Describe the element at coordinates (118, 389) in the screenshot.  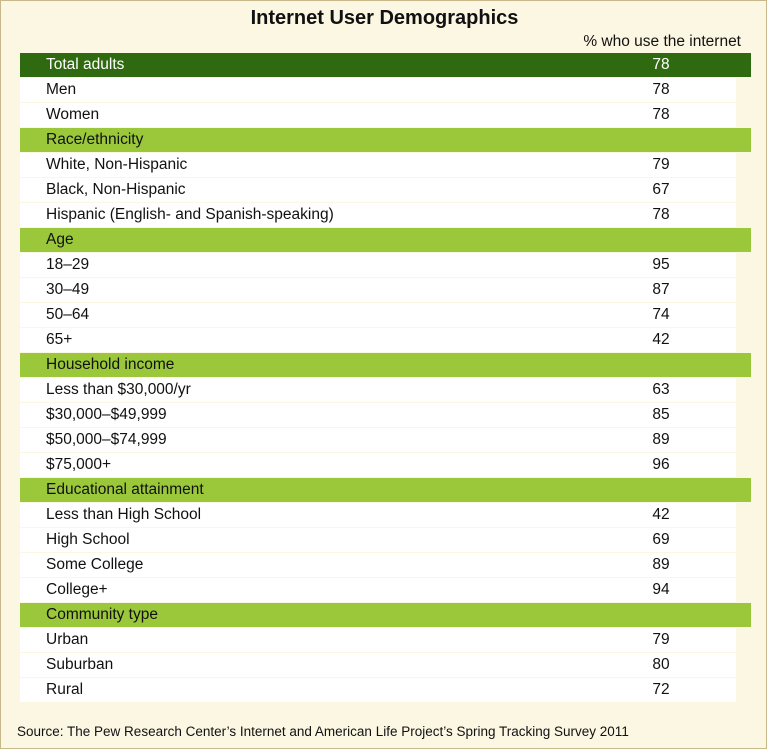
I see `row-label: Less than $30,000/yr` at that location.